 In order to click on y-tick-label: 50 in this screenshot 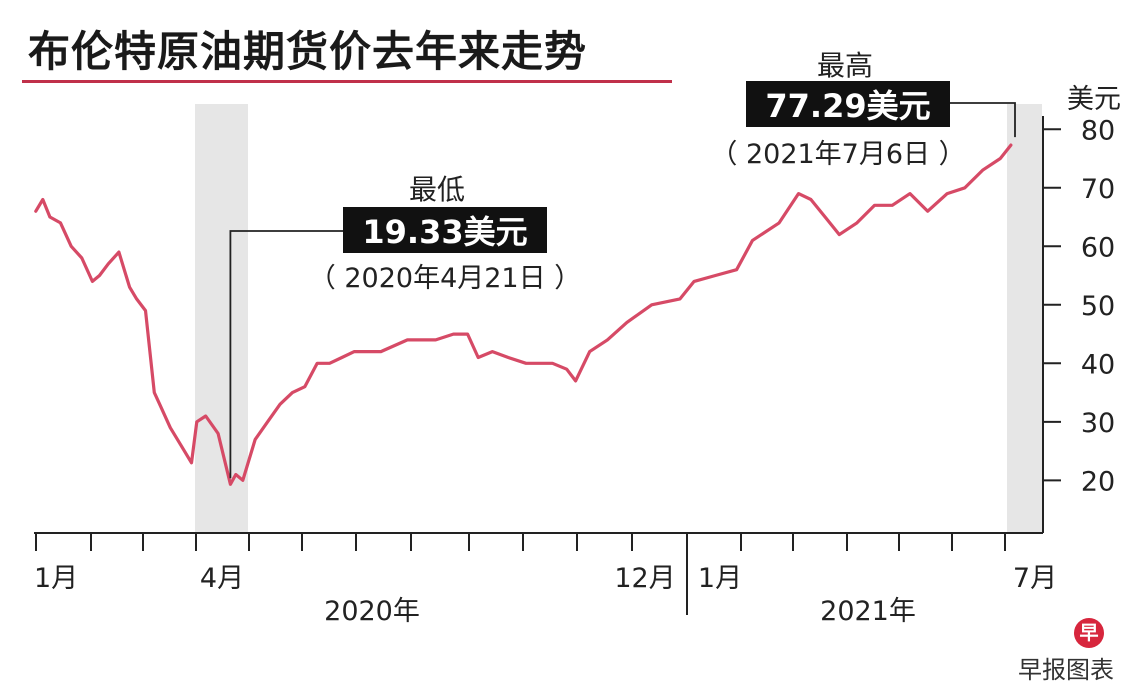, I will do `click(1098, 306)`.